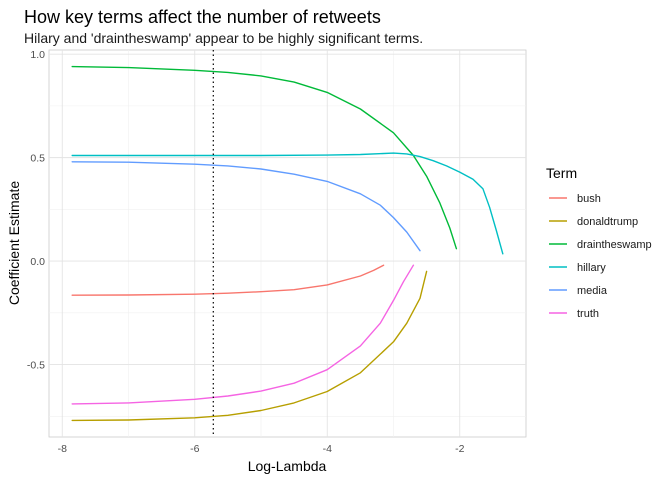  What do you see at coordinates (592, 291) in the screenshot?
I see `legend-label-media: media` at bounding box center [592, 291].